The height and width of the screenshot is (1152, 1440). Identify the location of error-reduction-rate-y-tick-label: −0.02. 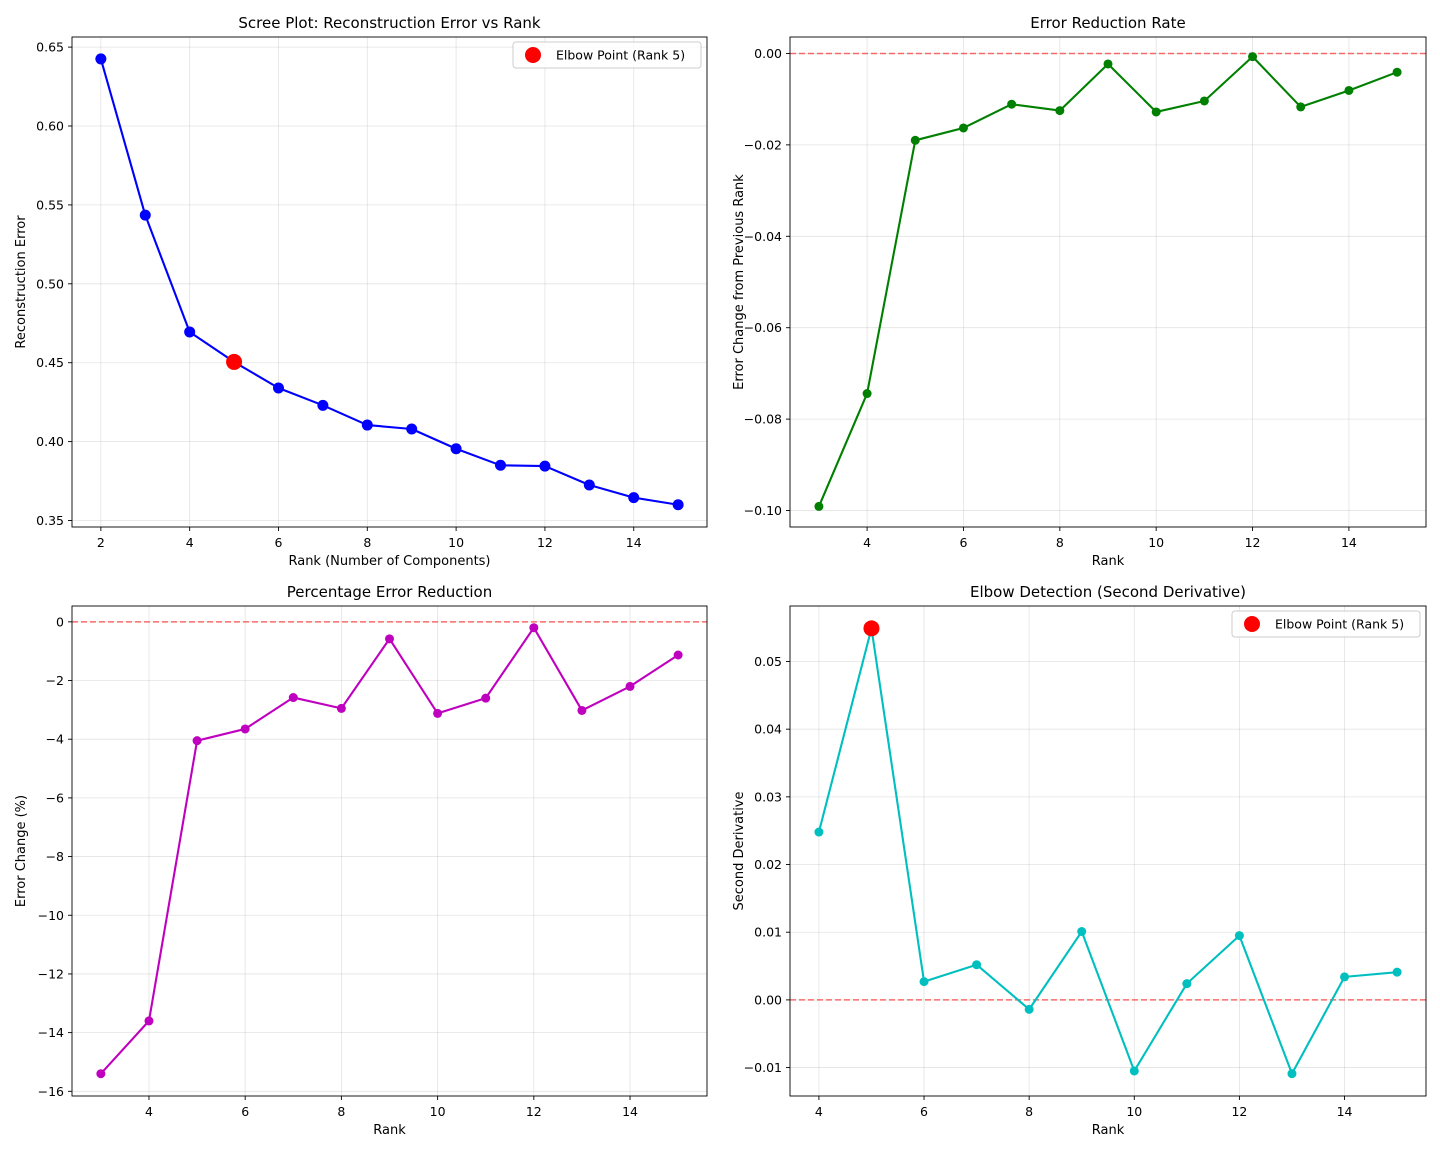
(763, 144).